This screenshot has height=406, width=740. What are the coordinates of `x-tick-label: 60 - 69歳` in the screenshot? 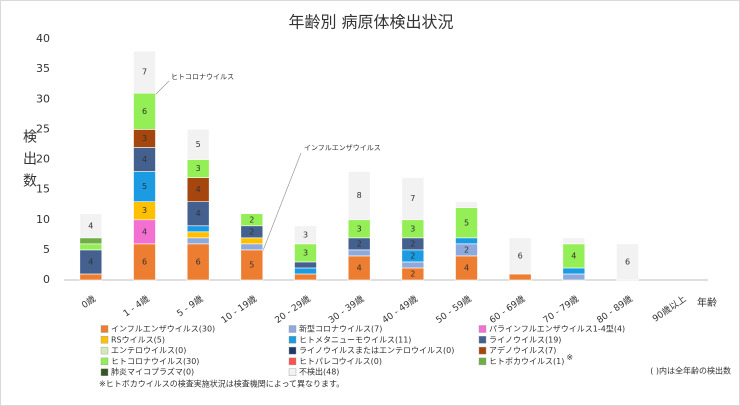 It's located at (507, 309).